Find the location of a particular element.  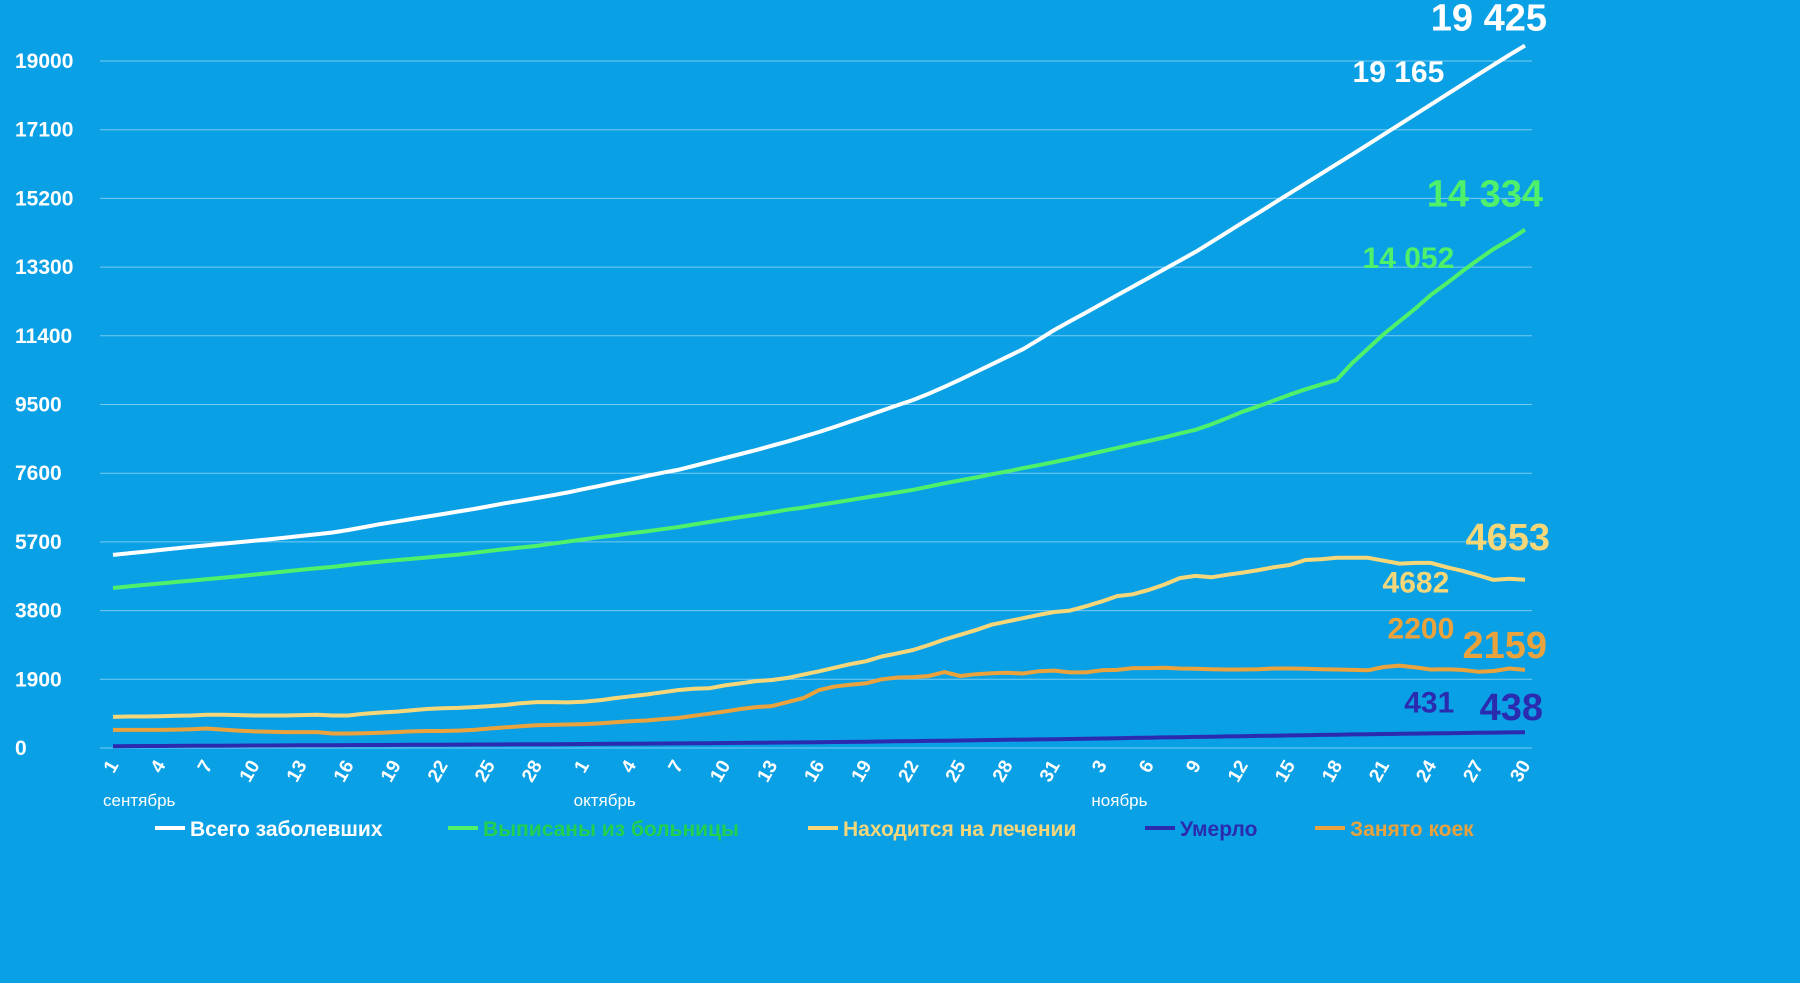

y-tick-label: 19000 is located at coordinates (44, 61).